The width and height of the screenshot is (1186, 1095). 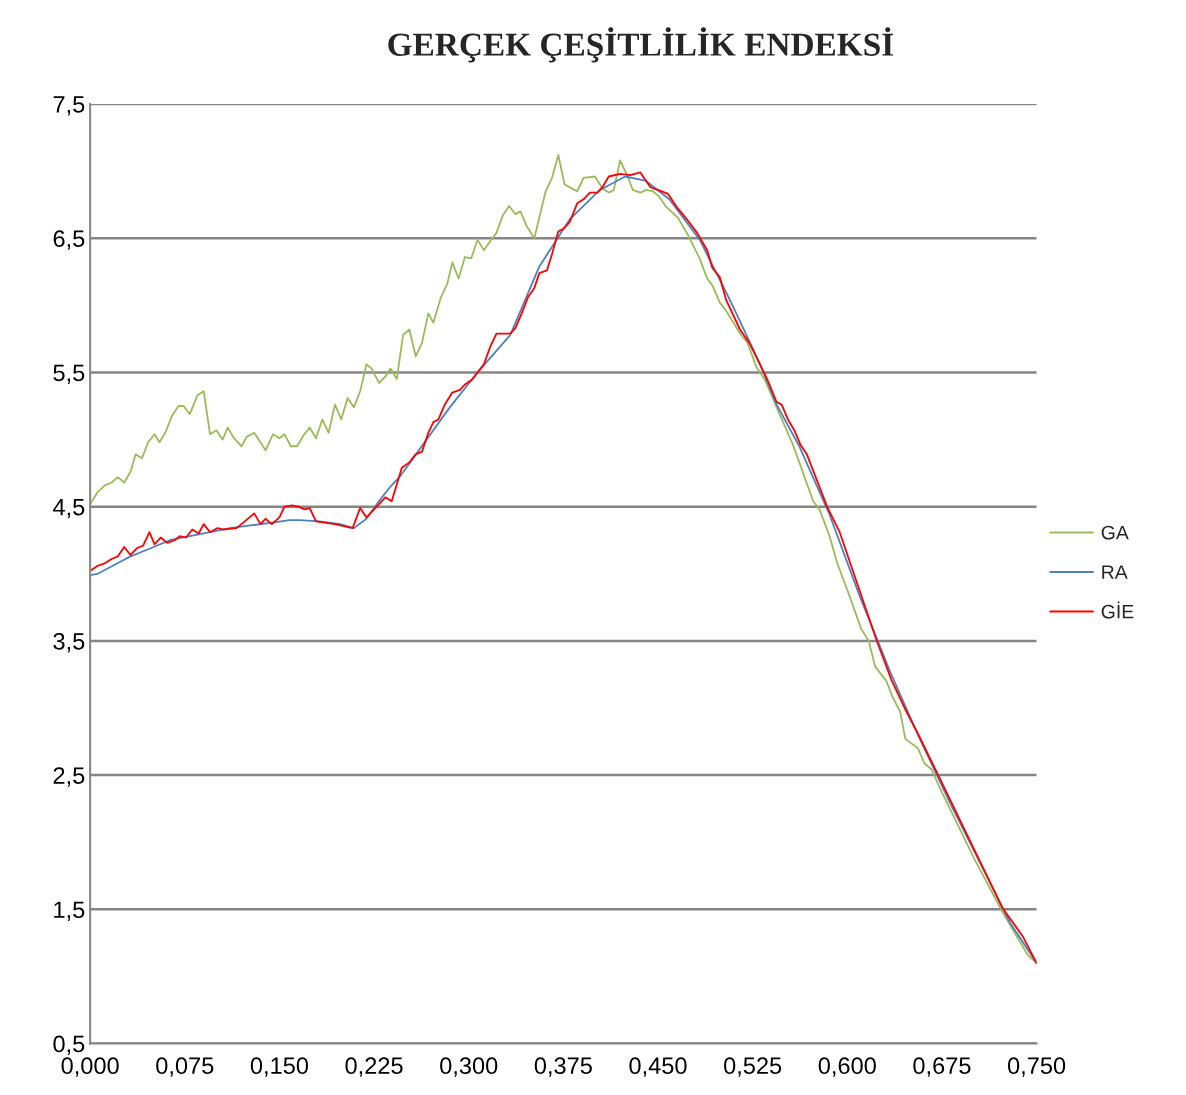 What do you see at coordinates (1117, 610) in the screenshot?
I see `legend-label: GİE` at bounding box center [1117, 610].